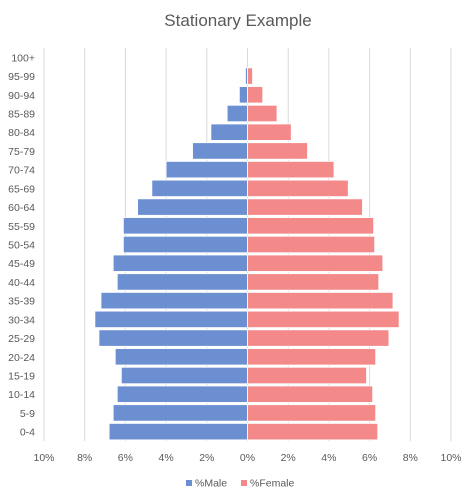 The width and height of the screenshot is (475, 503). I want to click on legend-label: %Female, so click(272, 484).